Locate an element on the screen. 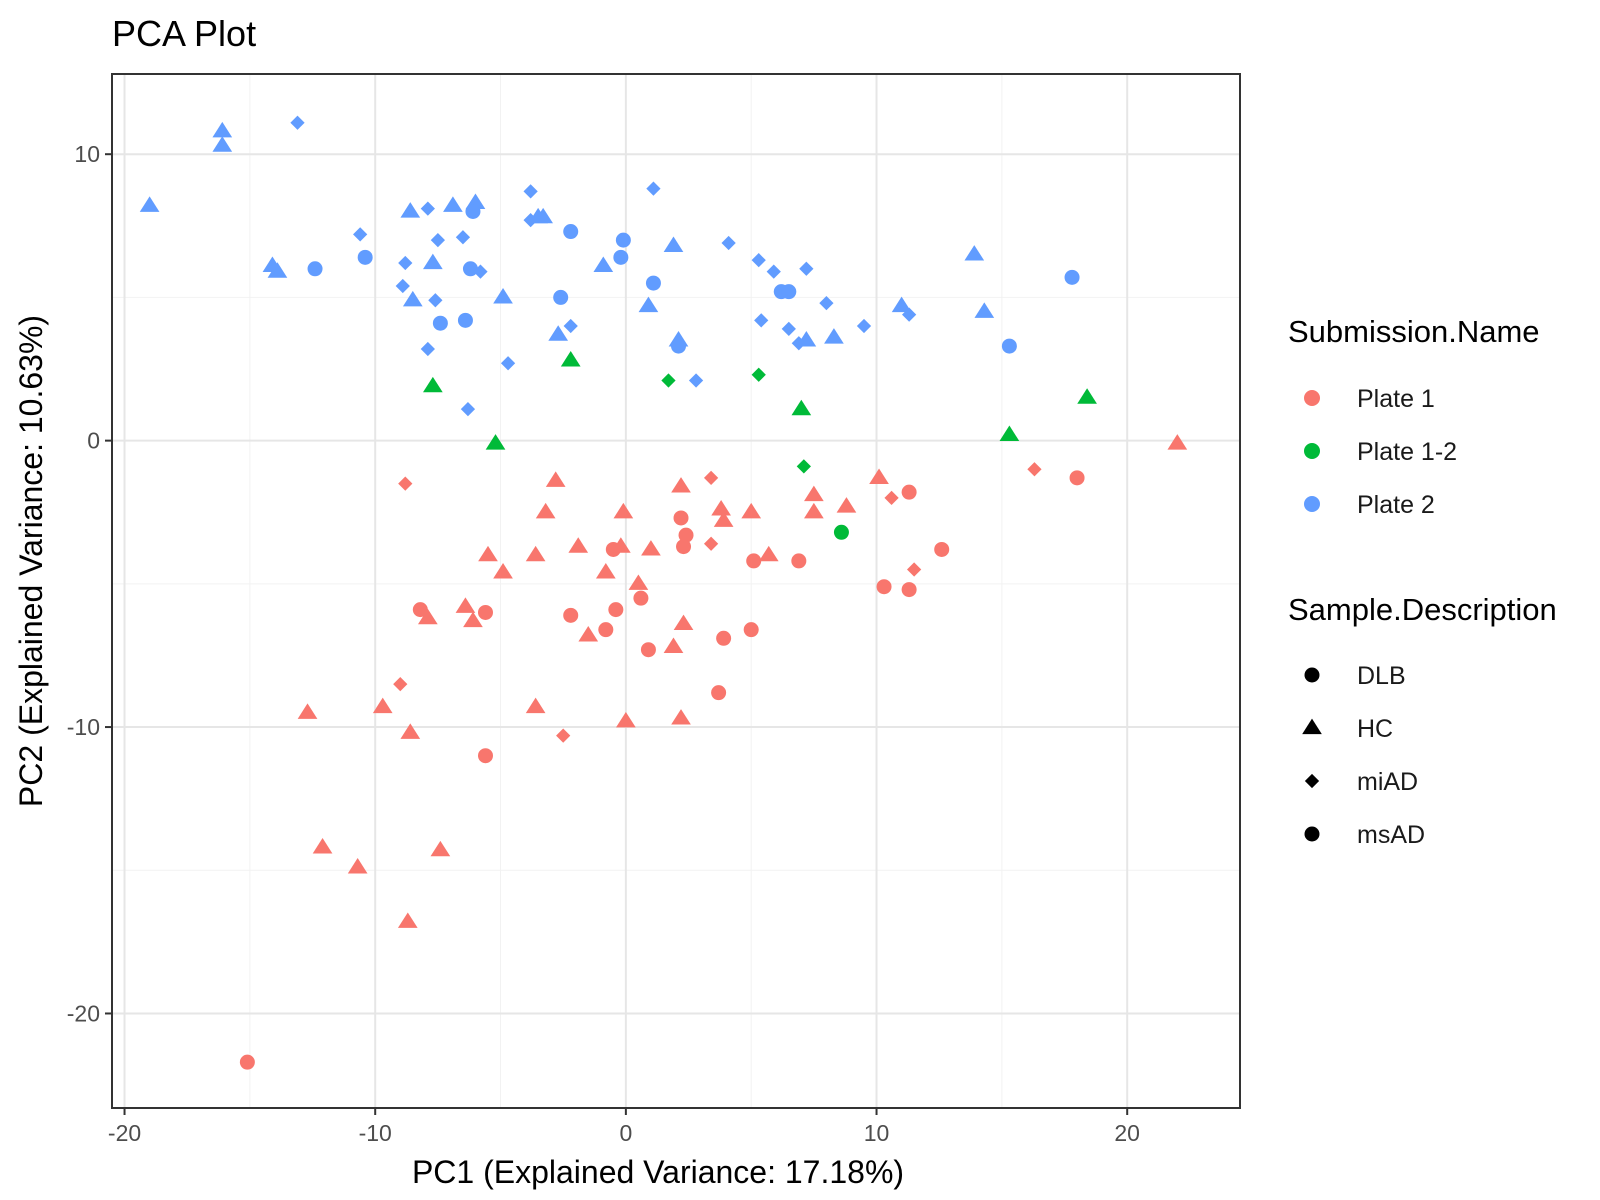 Image resolution: width=1600 pixels, height=1200 pixels. y-tick-label: 0 is located at coordinates (93, 441).